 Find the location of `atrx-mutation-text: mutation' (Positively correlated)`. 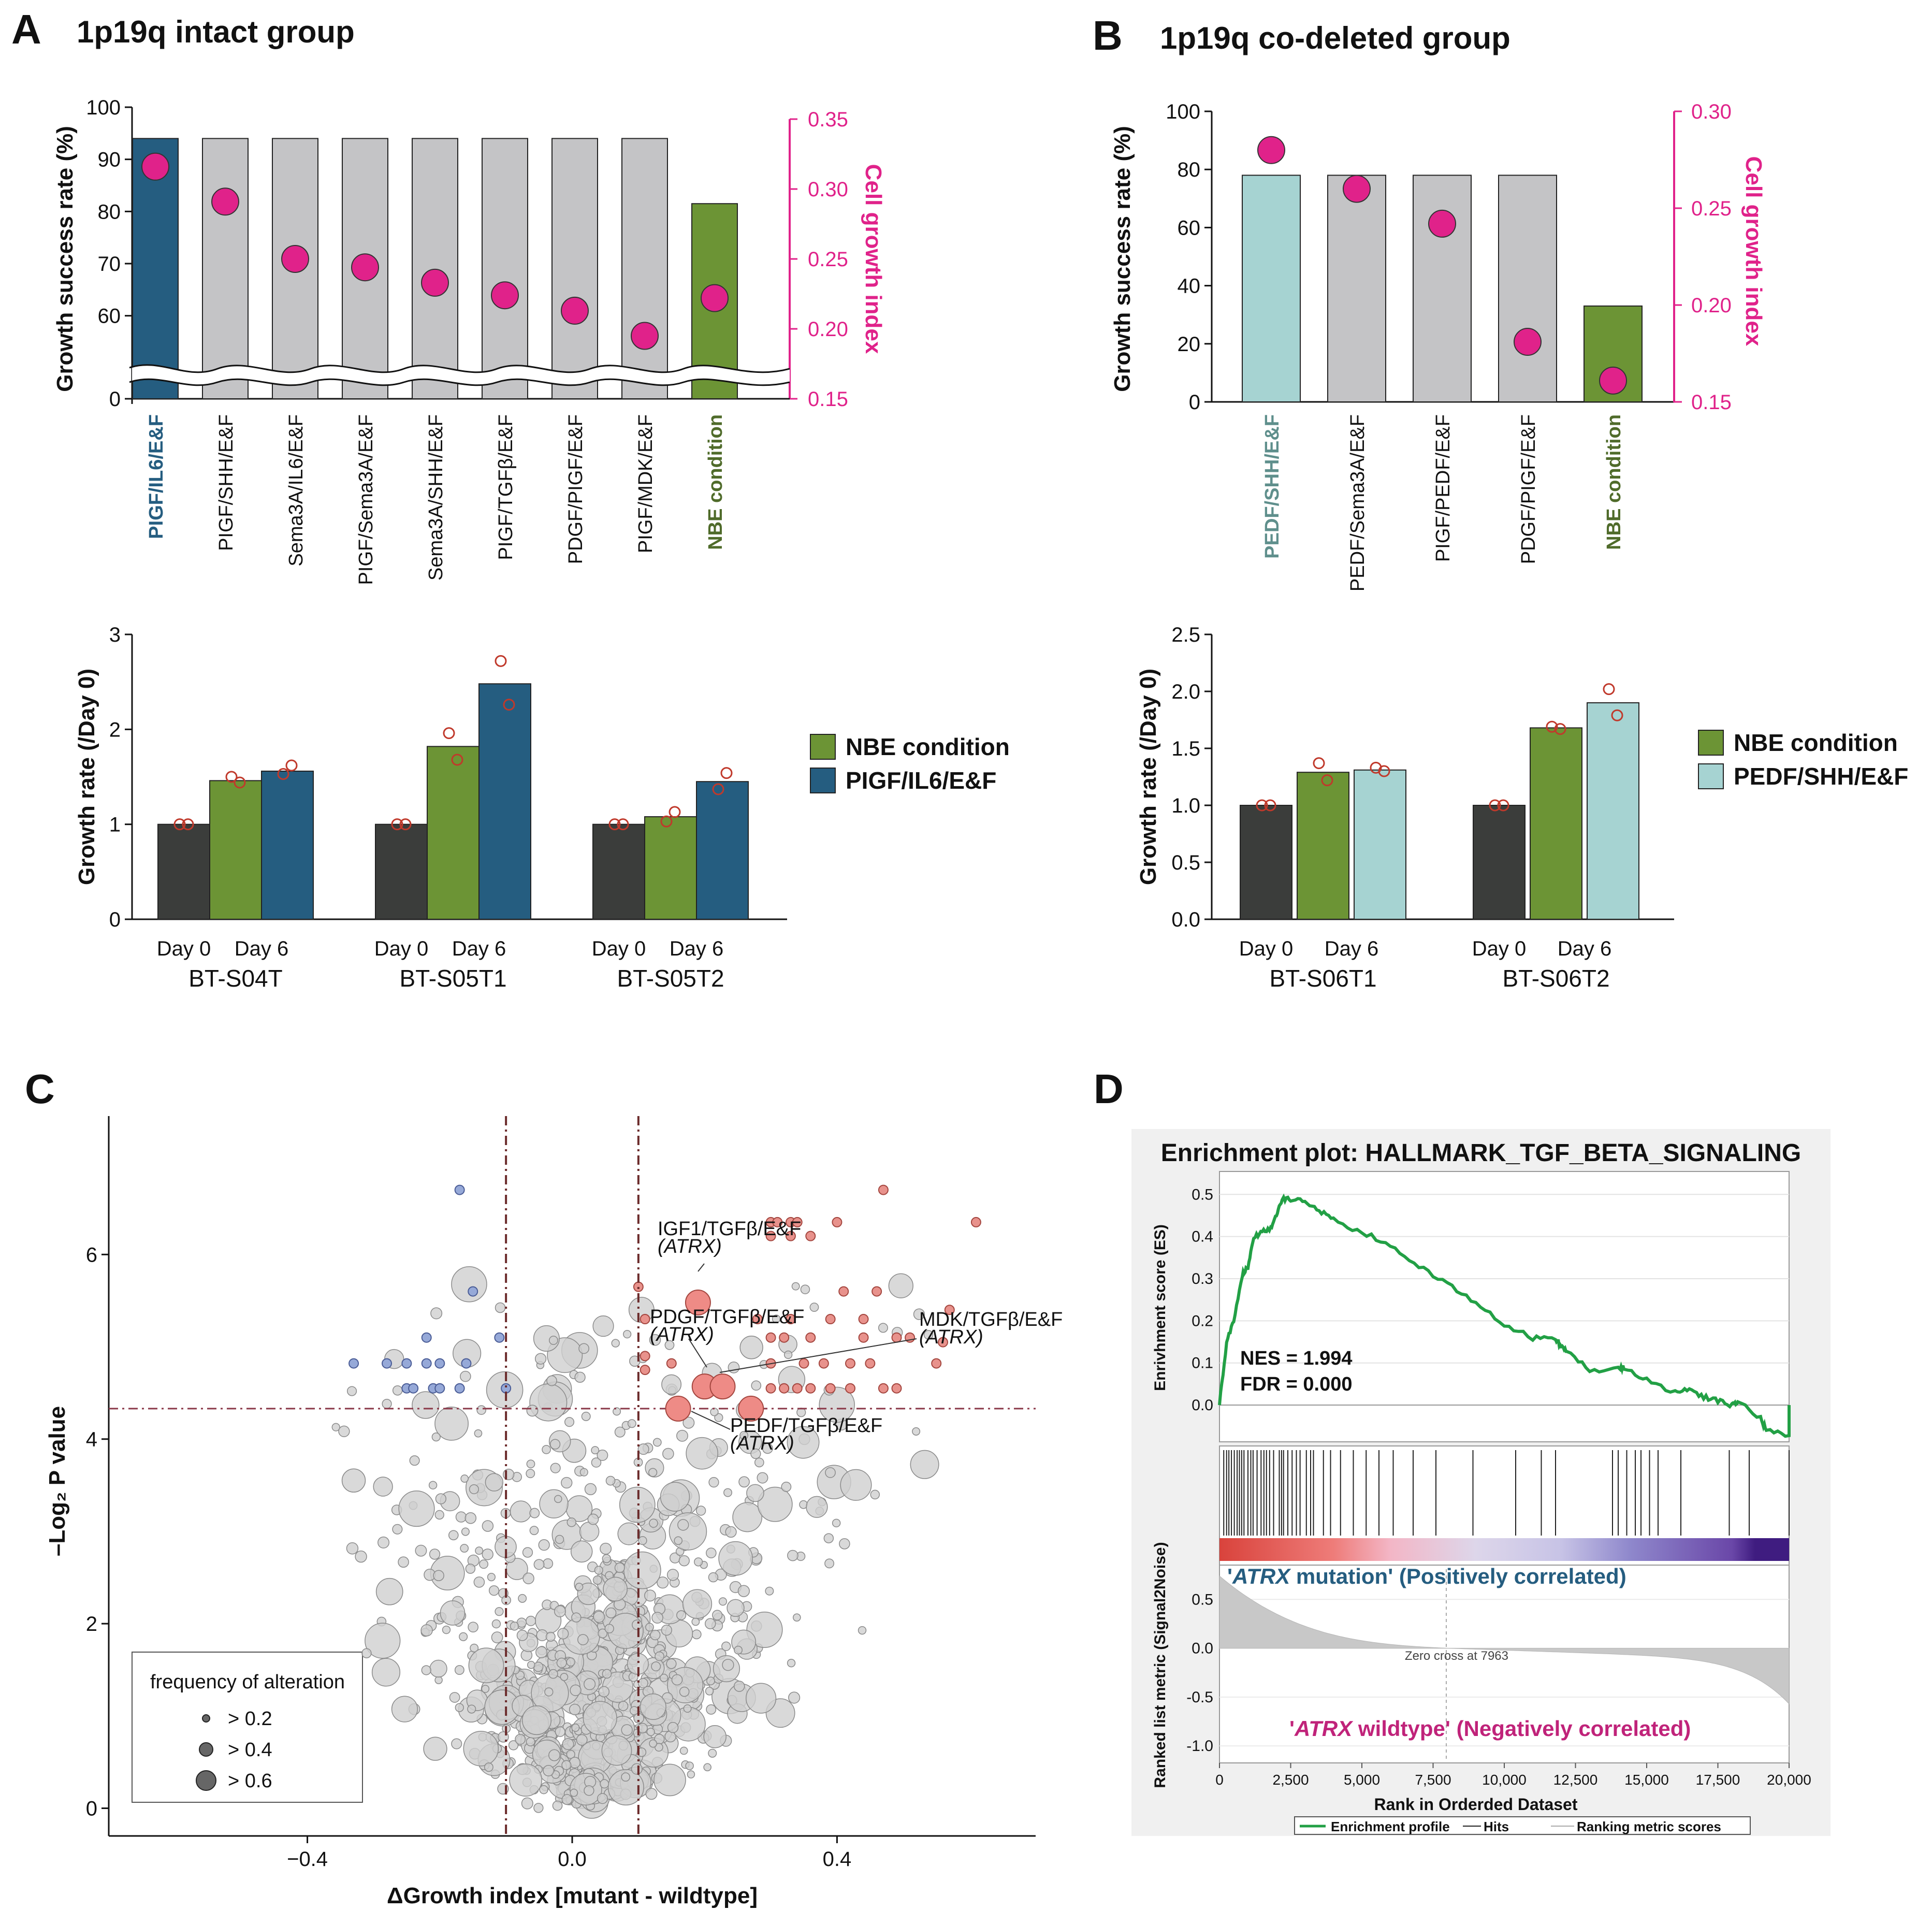

atrx-mutation-text: mutation' (Positively correlated) is located at coordinates (1458, 1576).